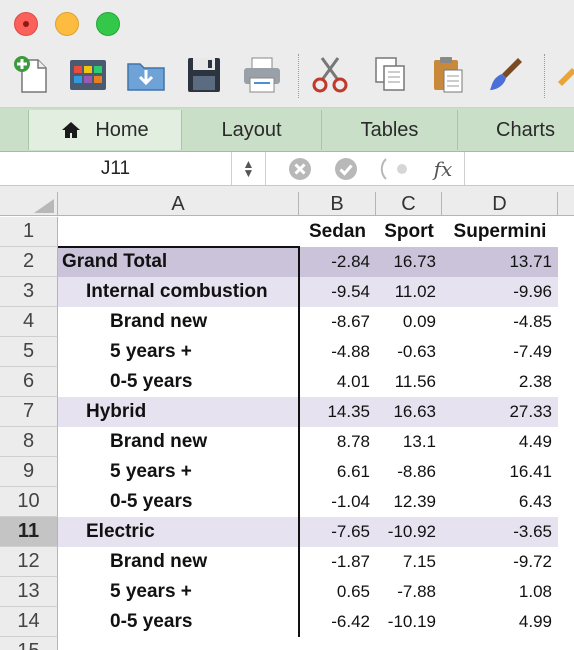 The width and height of the screenshot is (574, 650). I want to click on paste-icon, so click(448, 74).